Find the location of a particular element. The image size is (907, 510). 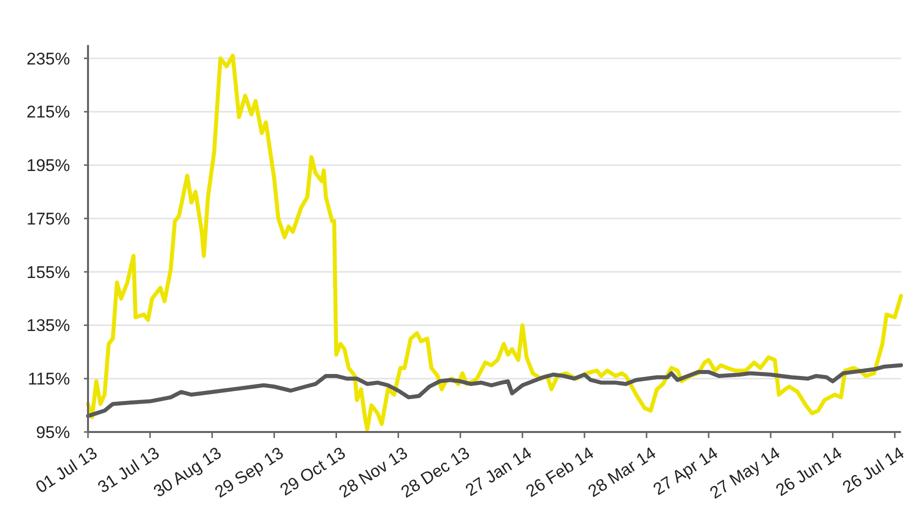

y-tick-label: 215% is located at coordinates (48, 112).